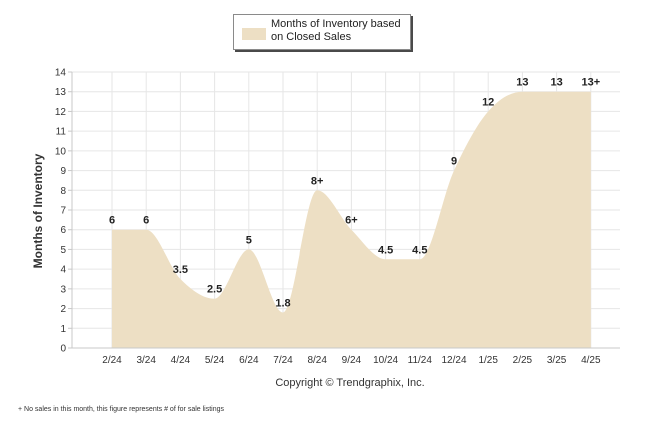 The image size is (646, 434). I want to click on x-tick-label: 6/24, so click(249, 360).